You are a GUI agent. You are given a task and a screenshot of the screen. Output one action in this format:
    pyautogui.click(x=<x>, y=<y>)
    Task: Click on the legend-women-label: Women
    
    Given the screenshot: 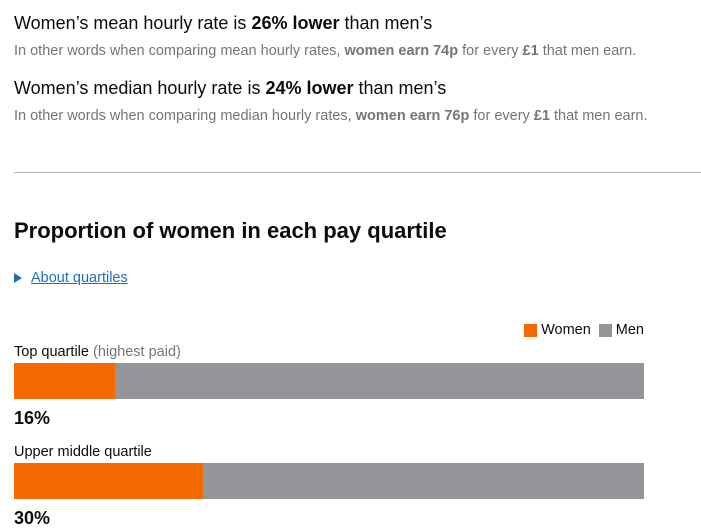 What is the action you would take?
    pyautogui.click(x=566, y=330)
    